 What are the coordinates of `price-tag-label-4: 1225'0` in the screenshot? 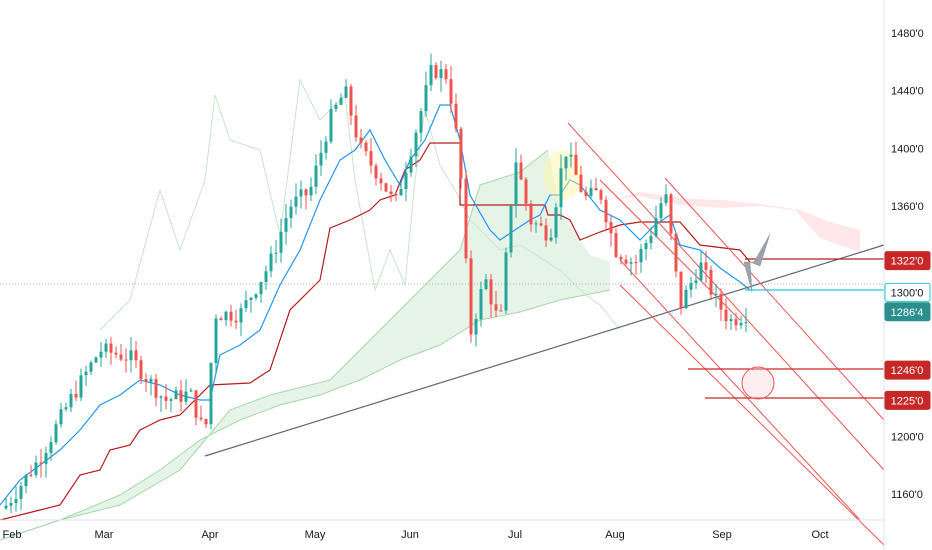 It's located at (907, 401).